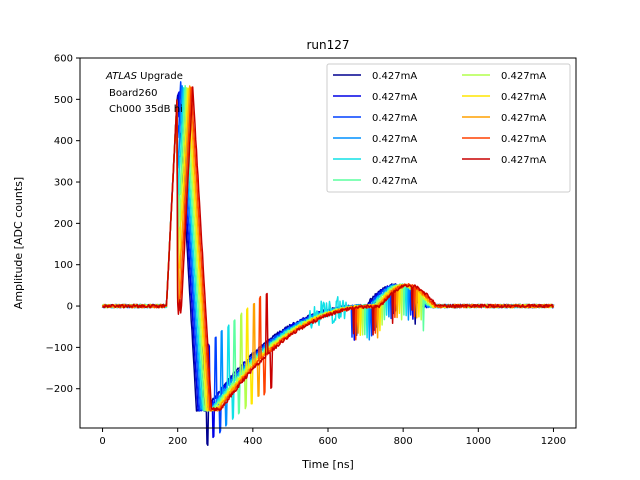  Describe the element at coordinates (252, 441) in the screenshot. I see `x-tick-label: 400` at that location.